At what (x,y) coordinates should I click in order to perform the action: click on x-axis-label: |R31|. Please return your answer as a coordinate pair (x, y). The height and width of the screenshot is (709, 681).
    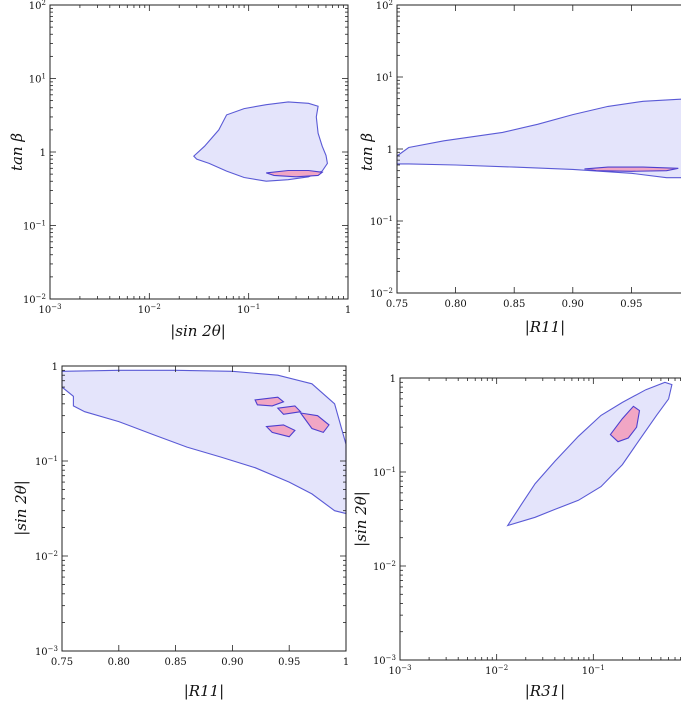
    Looking at the image, I should click on (545, 691).